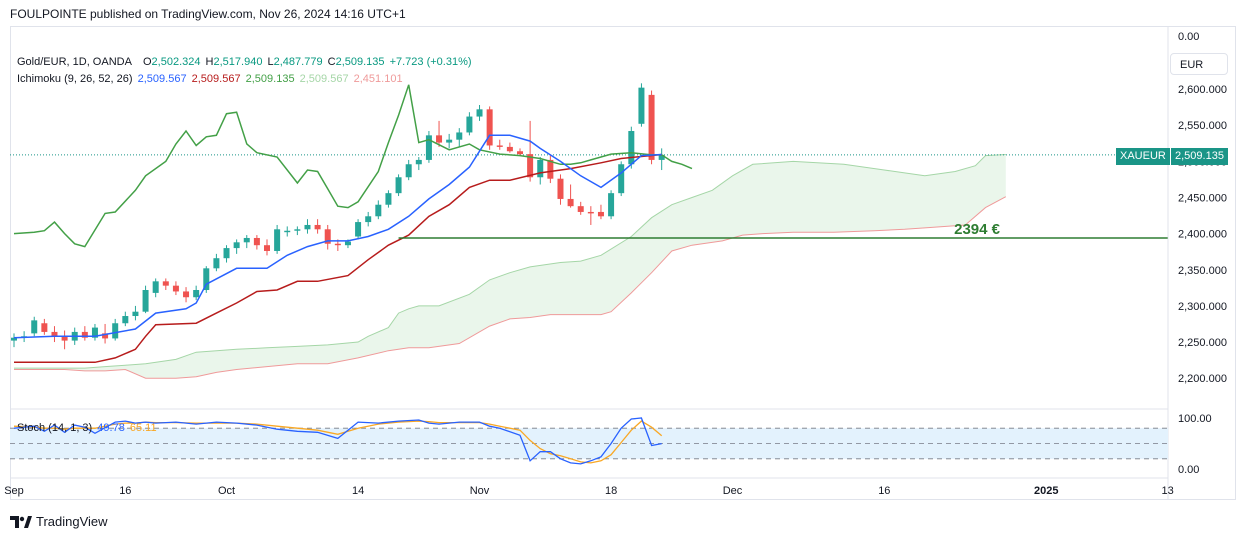 This screenshot has height=539, width=1246. I want to click on ichimoku-base-value: 2,509.567, so click(216, 79).